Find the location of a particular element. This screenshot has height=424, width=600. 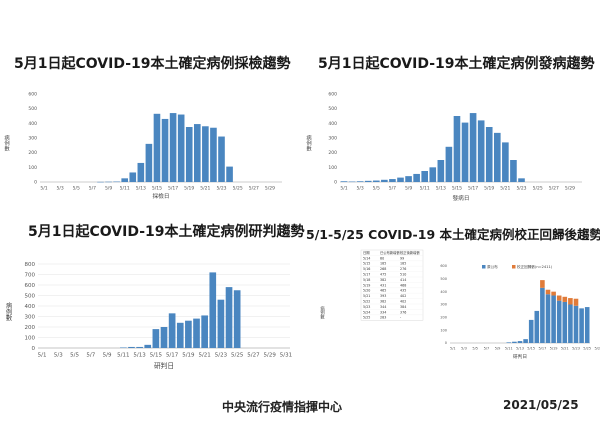

table-cell: 5/21 is located at coordinates (366, 296).